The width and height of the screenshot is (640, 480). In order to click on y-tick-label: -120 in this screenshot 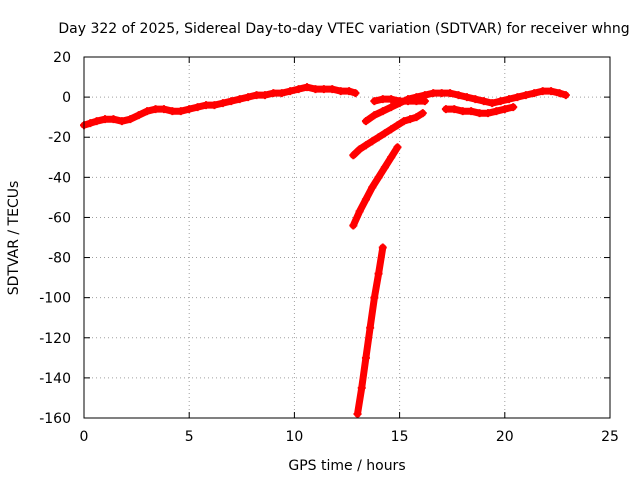, I will do `click(55, 339)`.